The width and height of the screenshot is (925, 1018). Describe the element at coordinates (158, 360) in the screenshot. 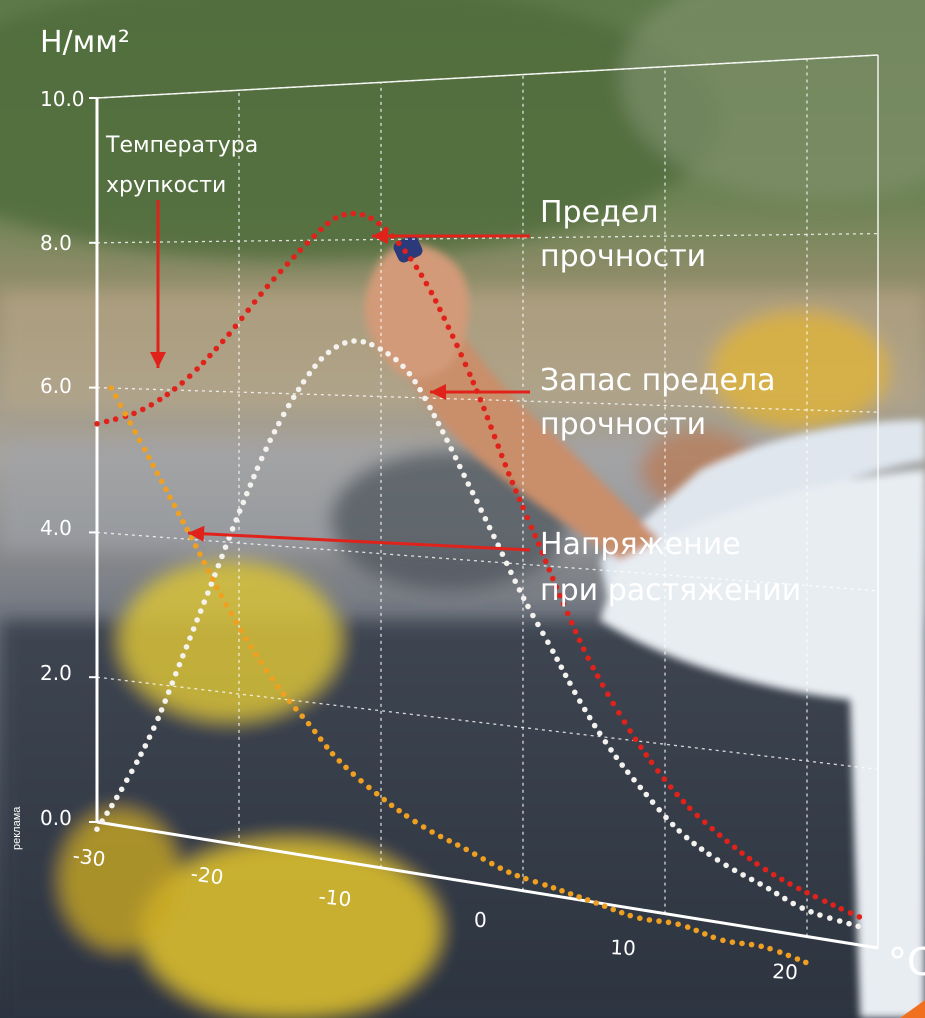

I see `arrow-brittle-head` at that location.